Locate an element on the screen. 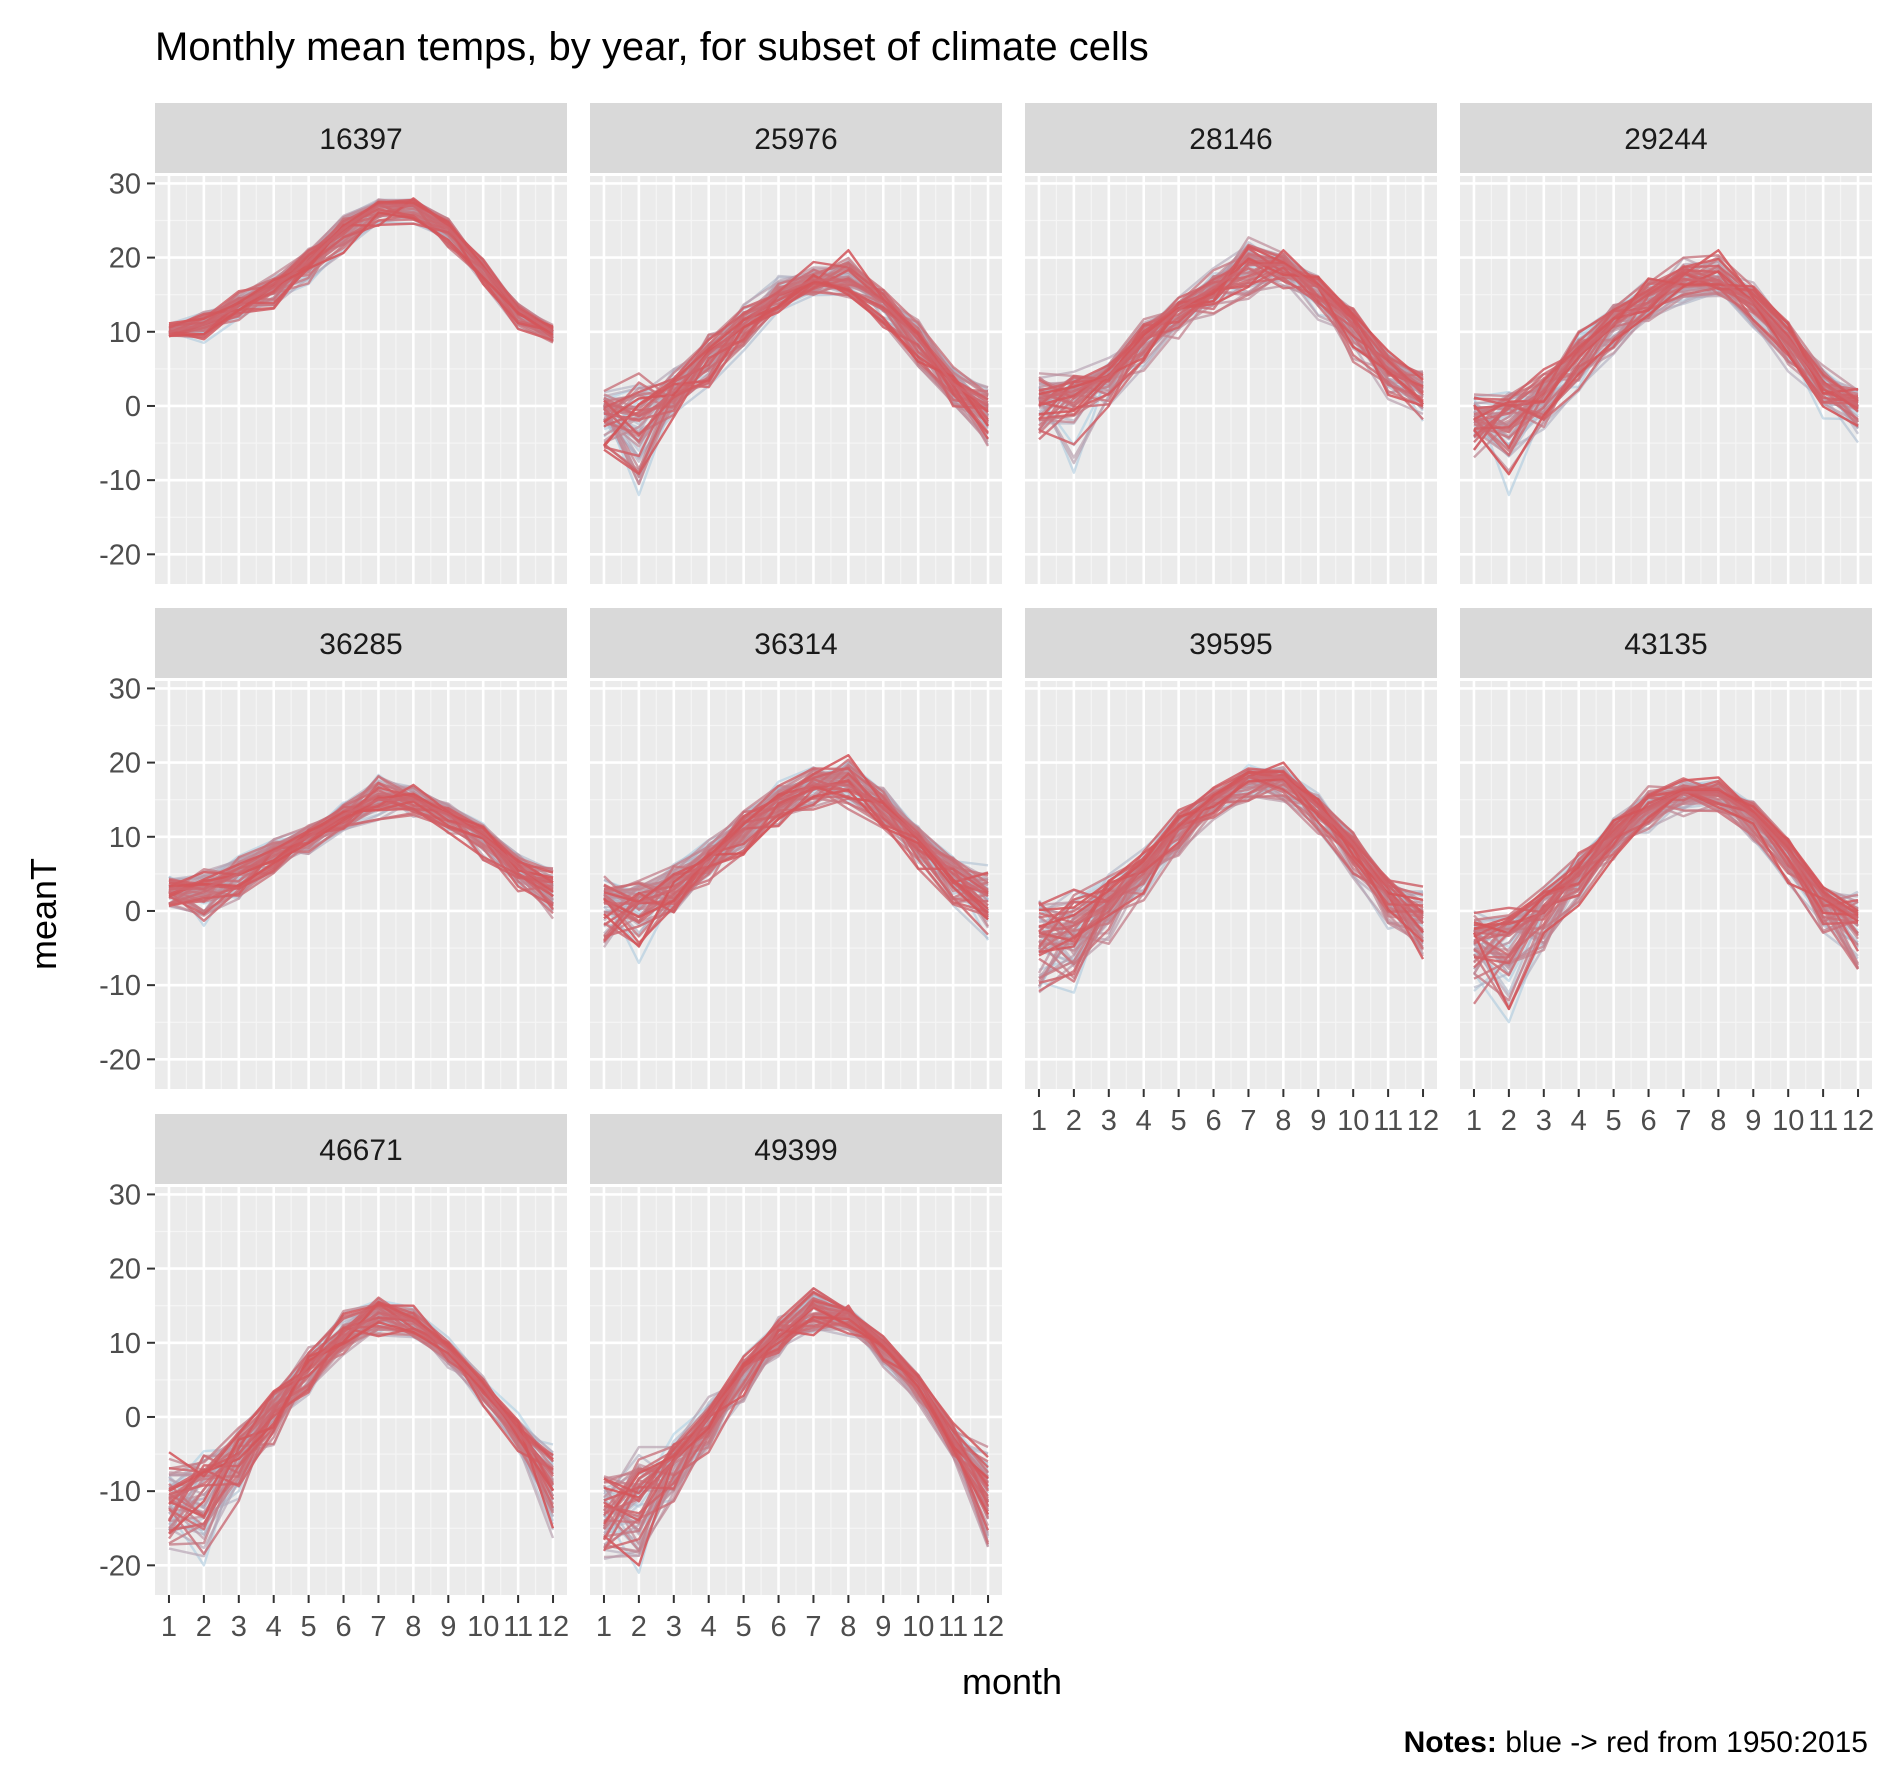 Image resolution: width=1889 pixels, height=1771 pixels. year-line-2001 is located at coordinates (796, 351).